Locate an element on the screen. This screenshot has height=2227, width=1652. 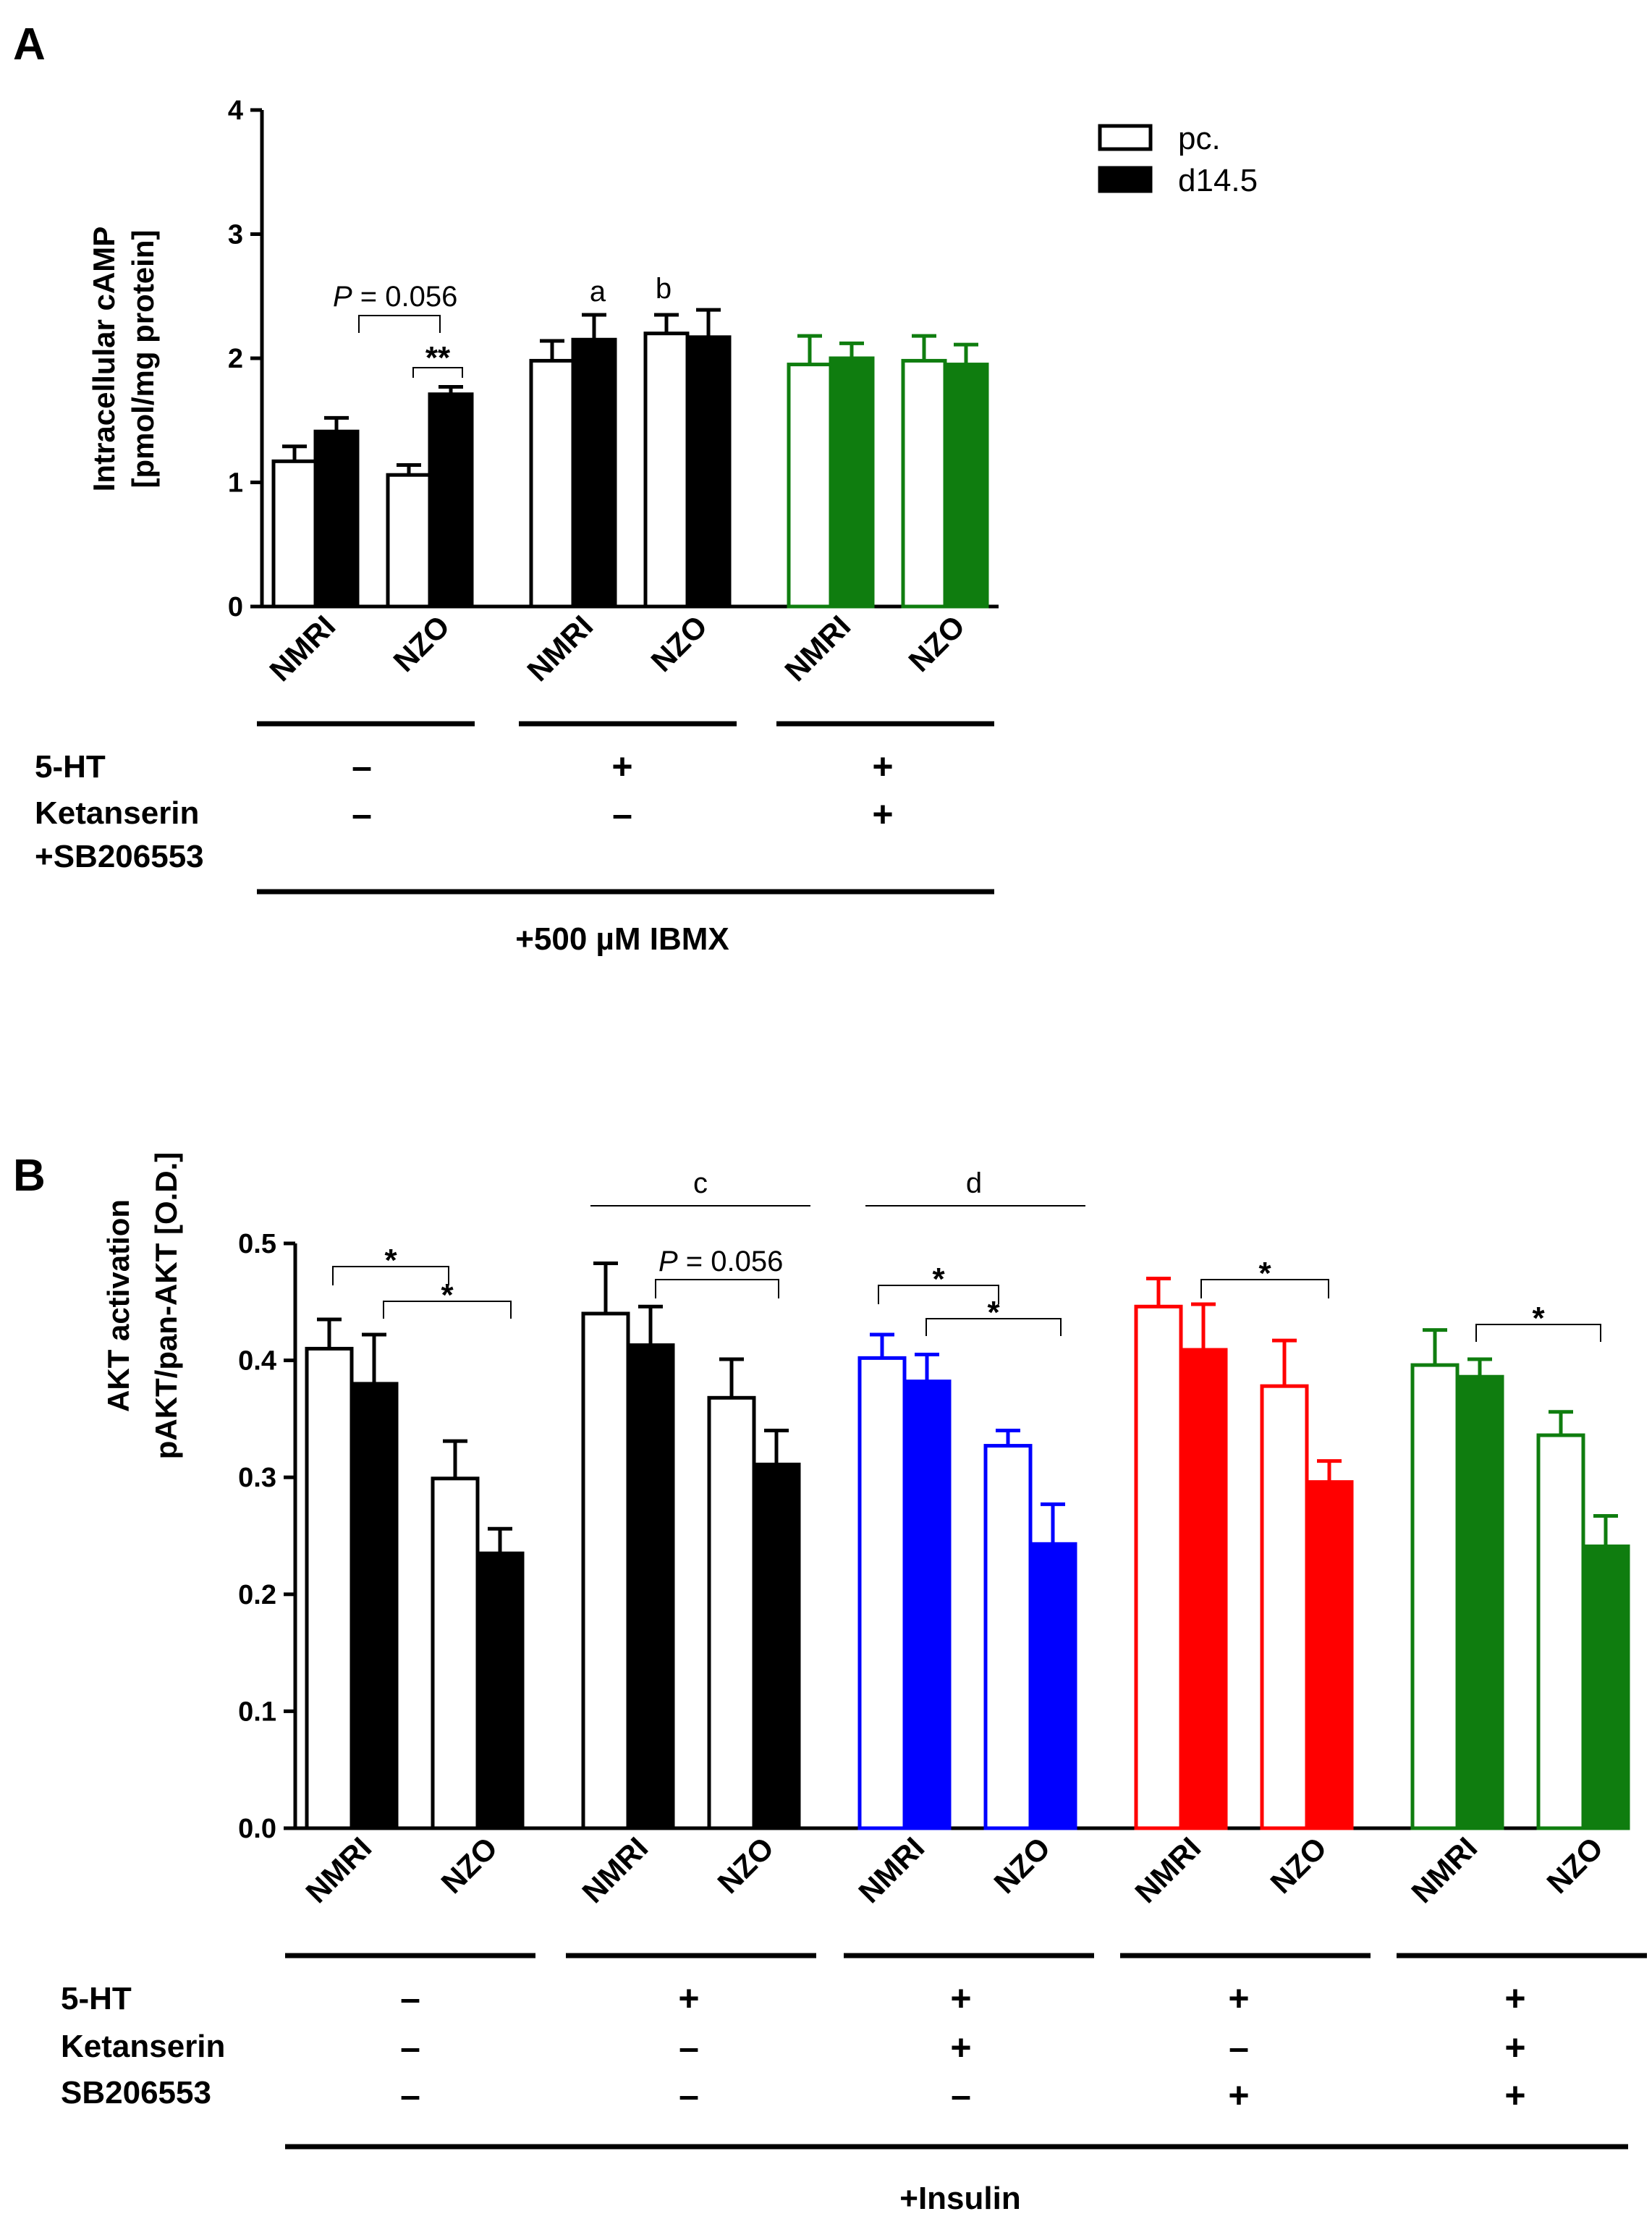
y-tick-label: 1 is located at coordinates (235, 483).